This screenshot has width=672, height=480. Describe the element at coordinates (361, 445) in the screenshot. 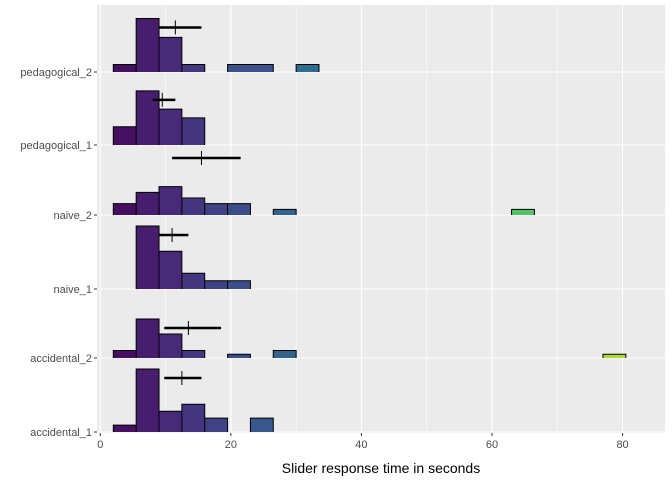

I see `x-tick-label: 40` at that location.